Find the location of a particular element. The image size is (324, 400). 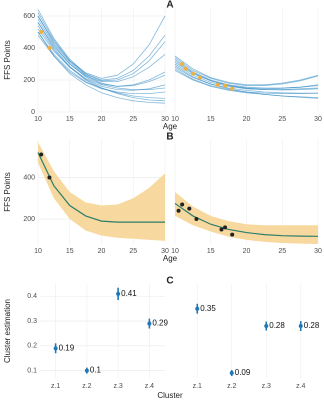

value-label: 0.1 is located at coordinates (96, 370).